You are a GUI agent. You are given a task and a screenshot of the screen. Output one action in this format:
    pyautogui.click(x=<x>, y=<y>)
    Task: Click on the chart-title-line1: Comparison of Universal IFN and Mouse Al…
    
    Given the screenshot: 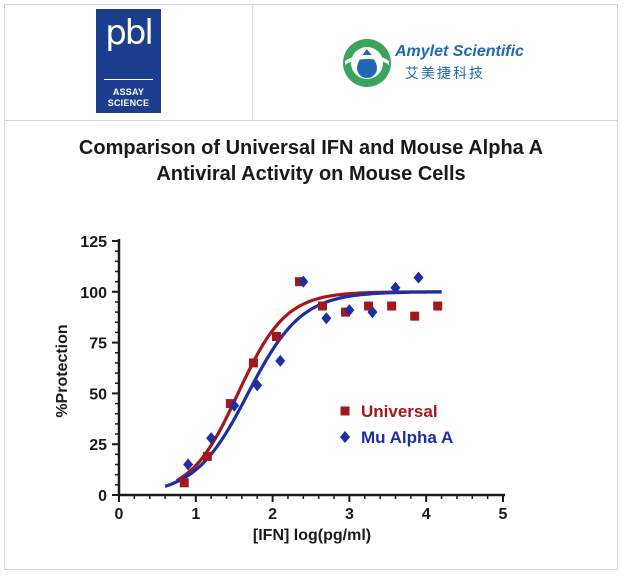 What is the action you would take?
    pyautogui.click(x=311, y=148)
    